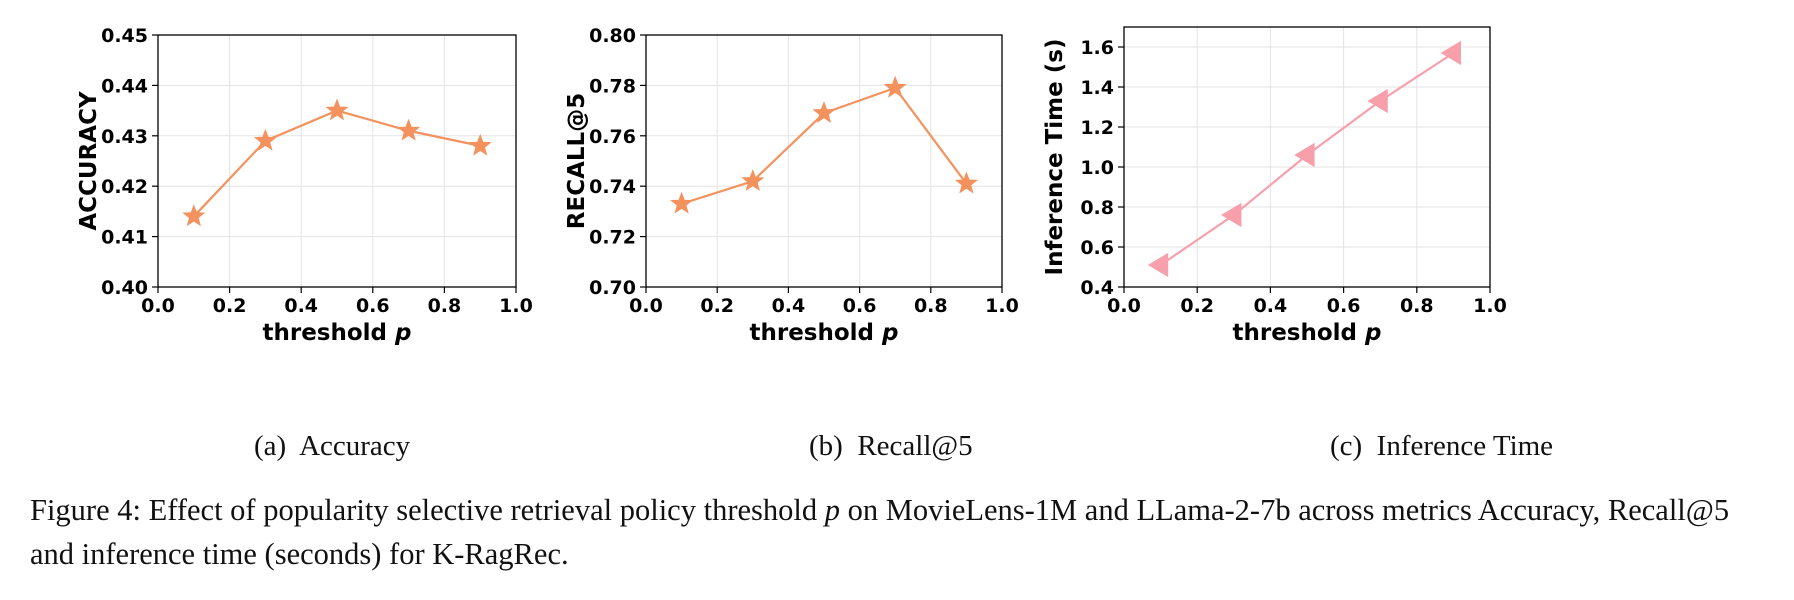 Image resolution: width=1794 pixels, height=600 pixels. I want to click on y-tick-label: 1.2, so click(1097, 128).